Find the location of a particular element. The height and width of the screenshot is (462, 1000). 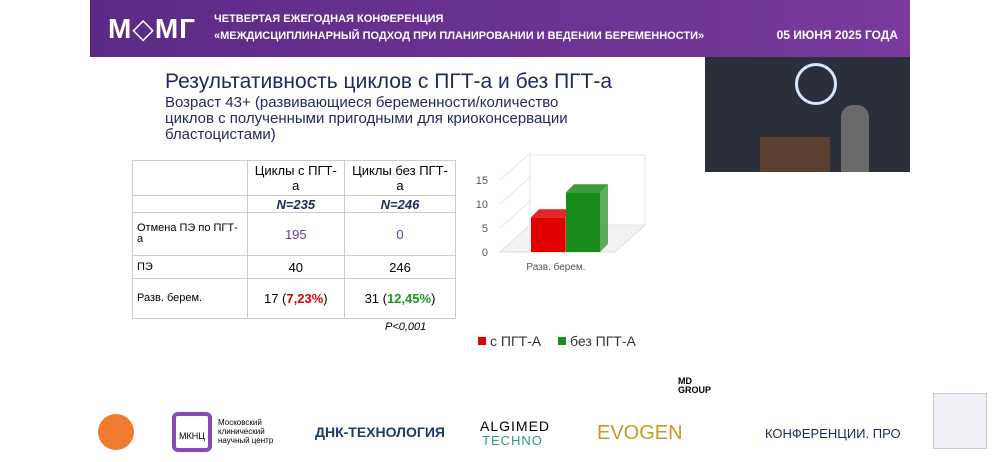

logo-text: Московский клинический научный центр is located at coordinates (246, 431).